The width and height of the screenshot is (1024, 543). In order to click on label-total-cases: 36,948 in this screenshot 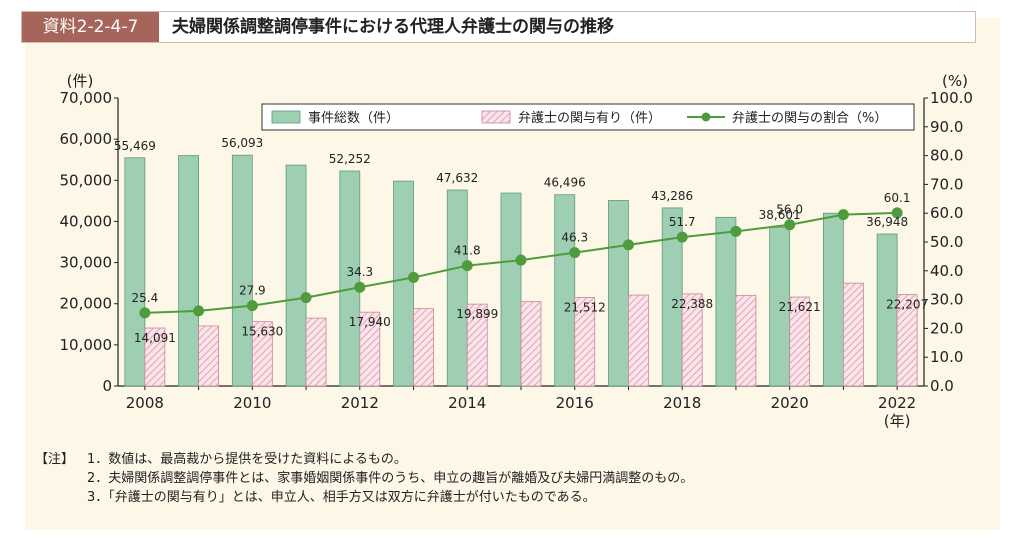, I will do `click(887, 222)`.